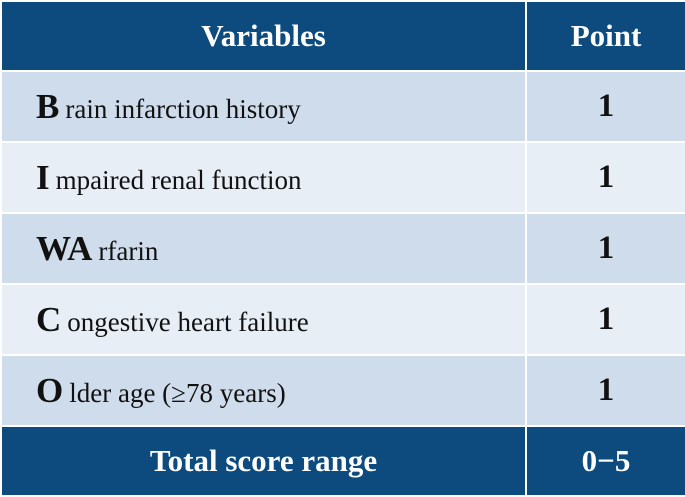 This screenshot has height=497, width=685. I want to click on variable-initial: B, so click(48, 106).